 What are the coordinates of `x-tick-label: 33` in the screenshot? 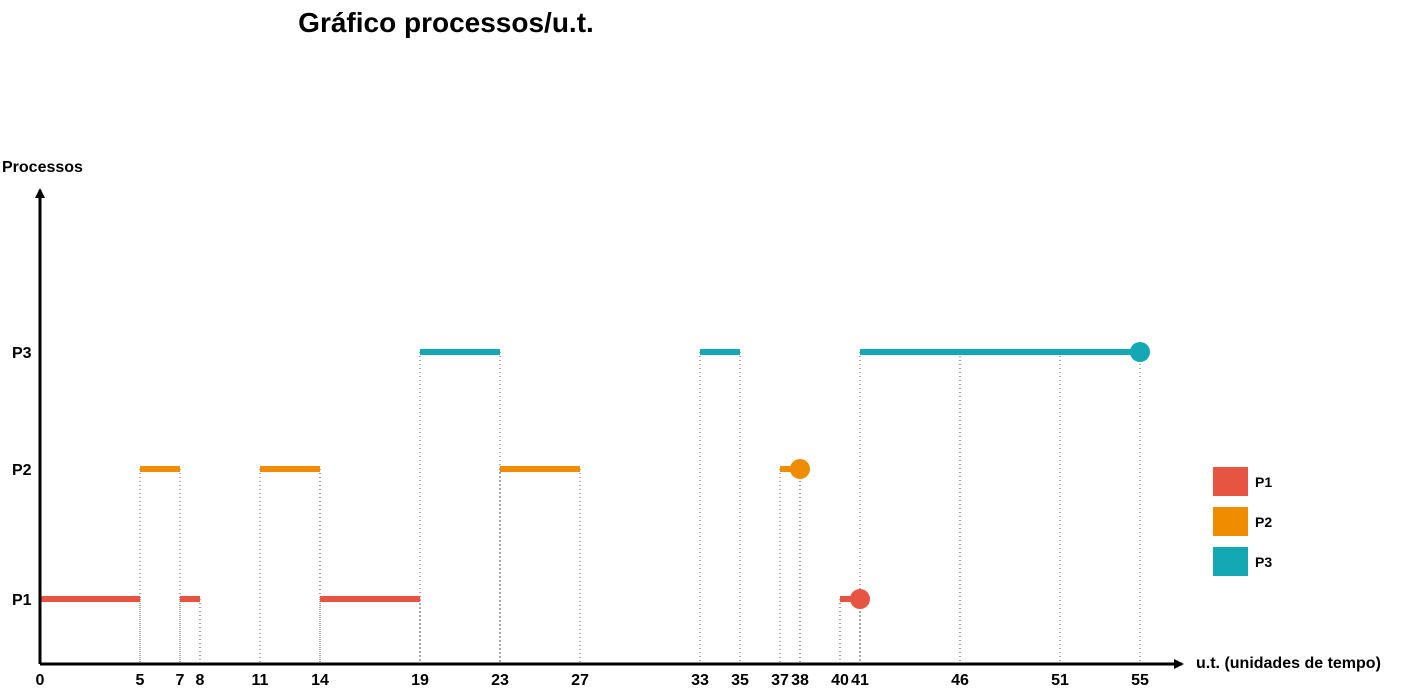 It's located at (700, 680).